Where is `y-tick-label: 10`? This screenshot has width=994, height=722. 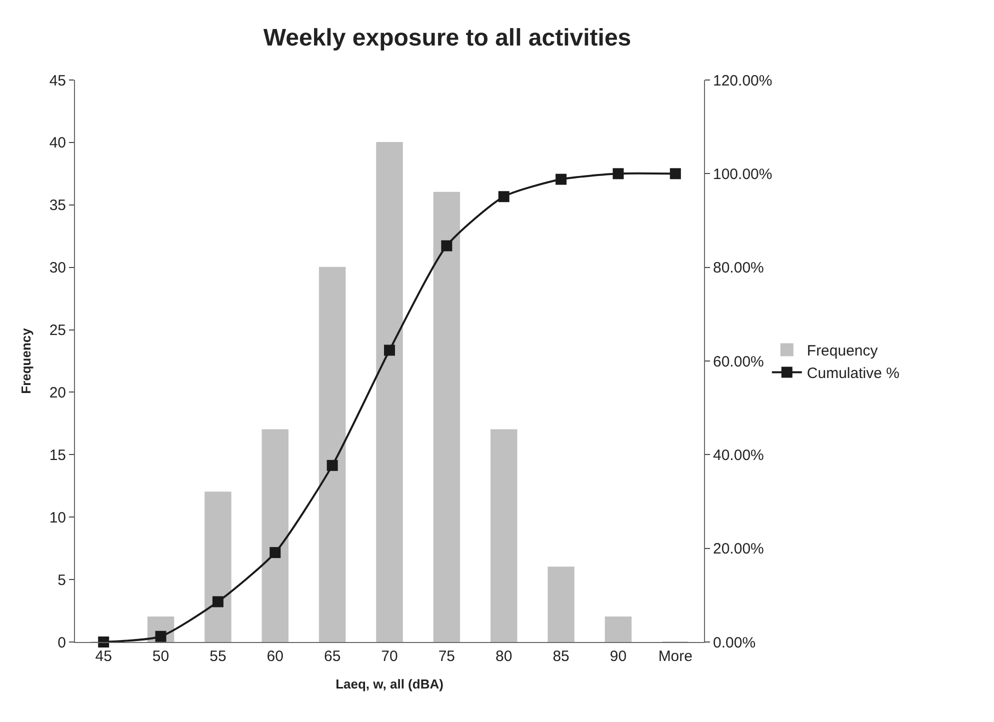 y-tick-label: 10 is located at coordinates (57, 517).